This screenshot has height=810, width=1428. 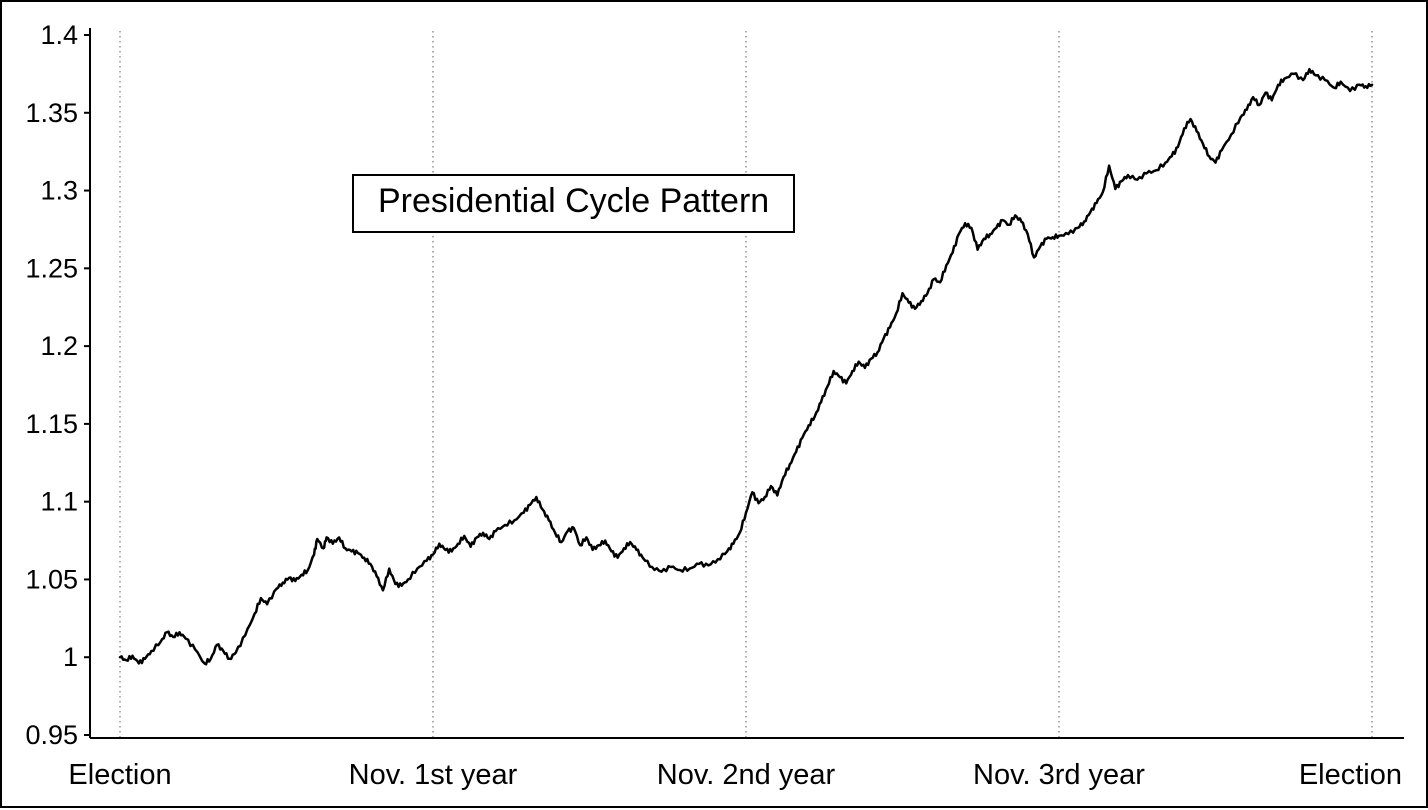 What do you see at coordinates (574, 203) in the screenshot?
I see `chart-title: Presidential Cycle Pattern` at bounding box center [574, 203].